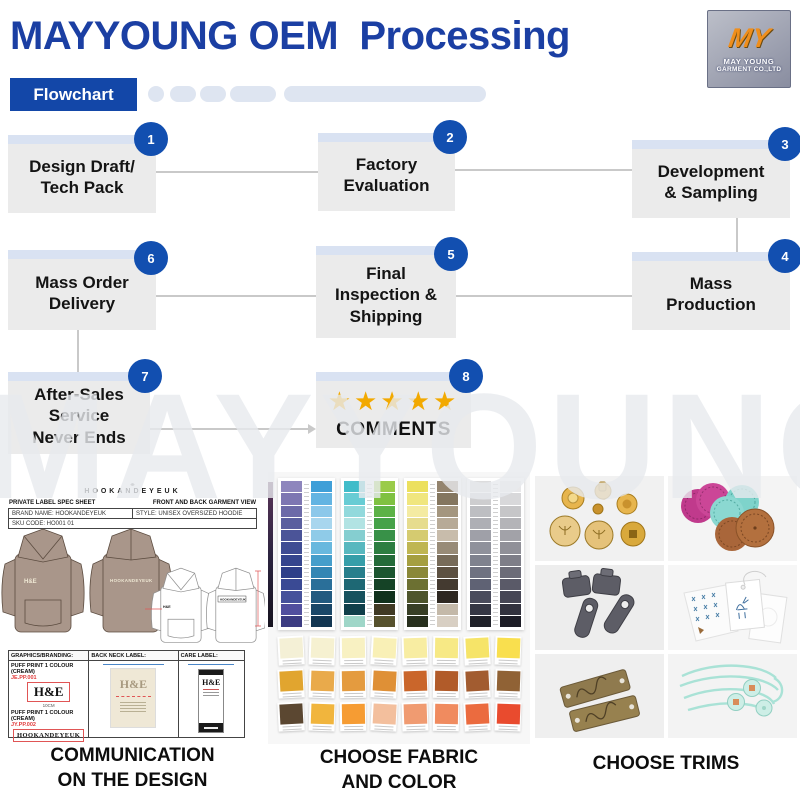  I want to click on print-artwork: H&E, so click(48, 692).